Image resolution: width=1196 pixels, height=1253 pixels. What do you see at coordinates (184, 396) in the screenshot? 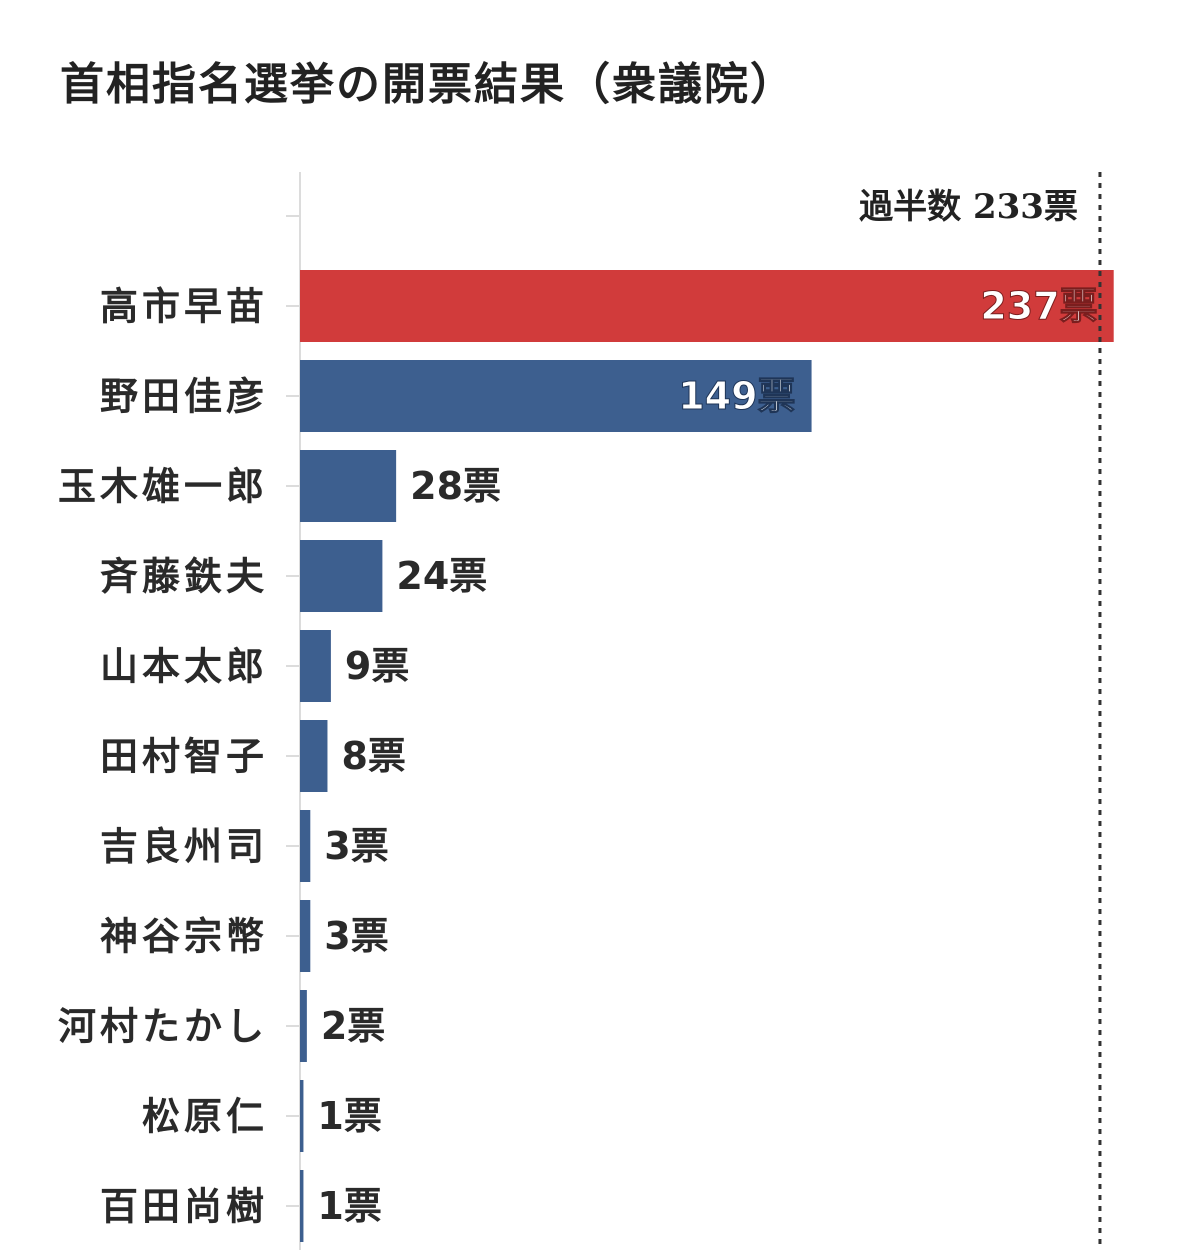
I see `category-label: 野田佳彦` at bounding box center [184, 396].